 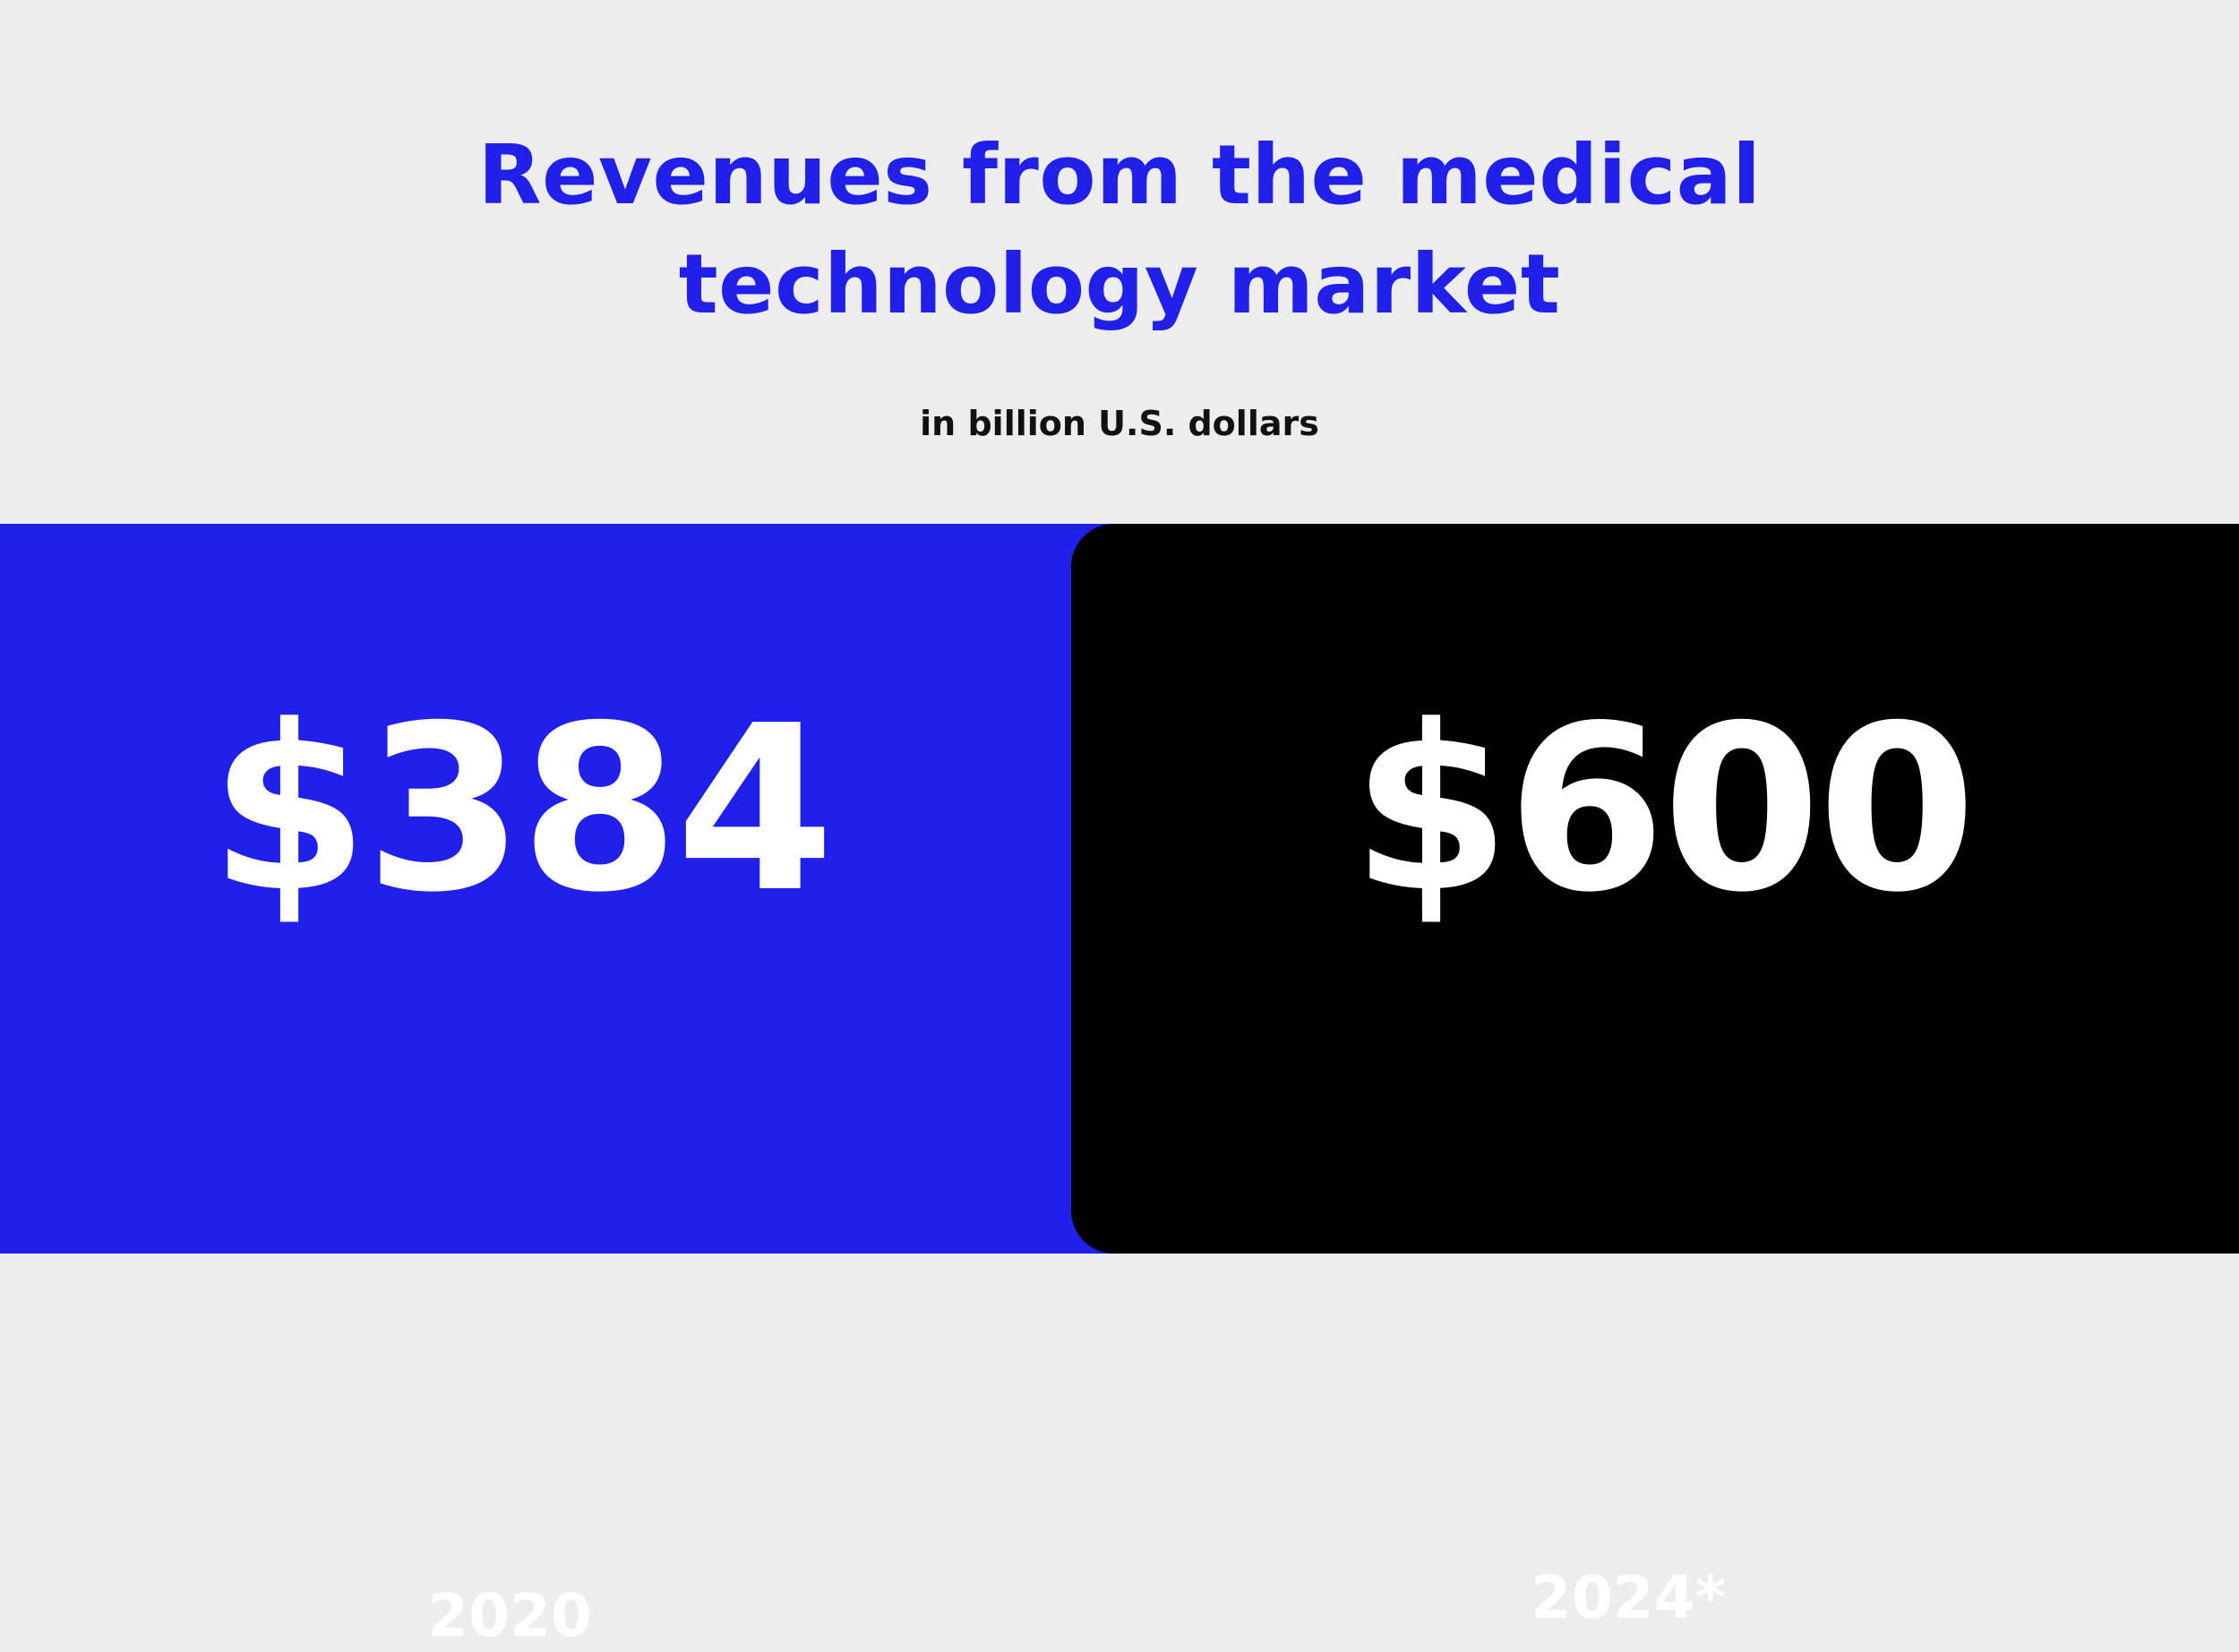 What do you see at coordinates (1628, 1597) in the screenshot?
I see `category-label-2024: 2024*` at bounding box center [1628, 1597].